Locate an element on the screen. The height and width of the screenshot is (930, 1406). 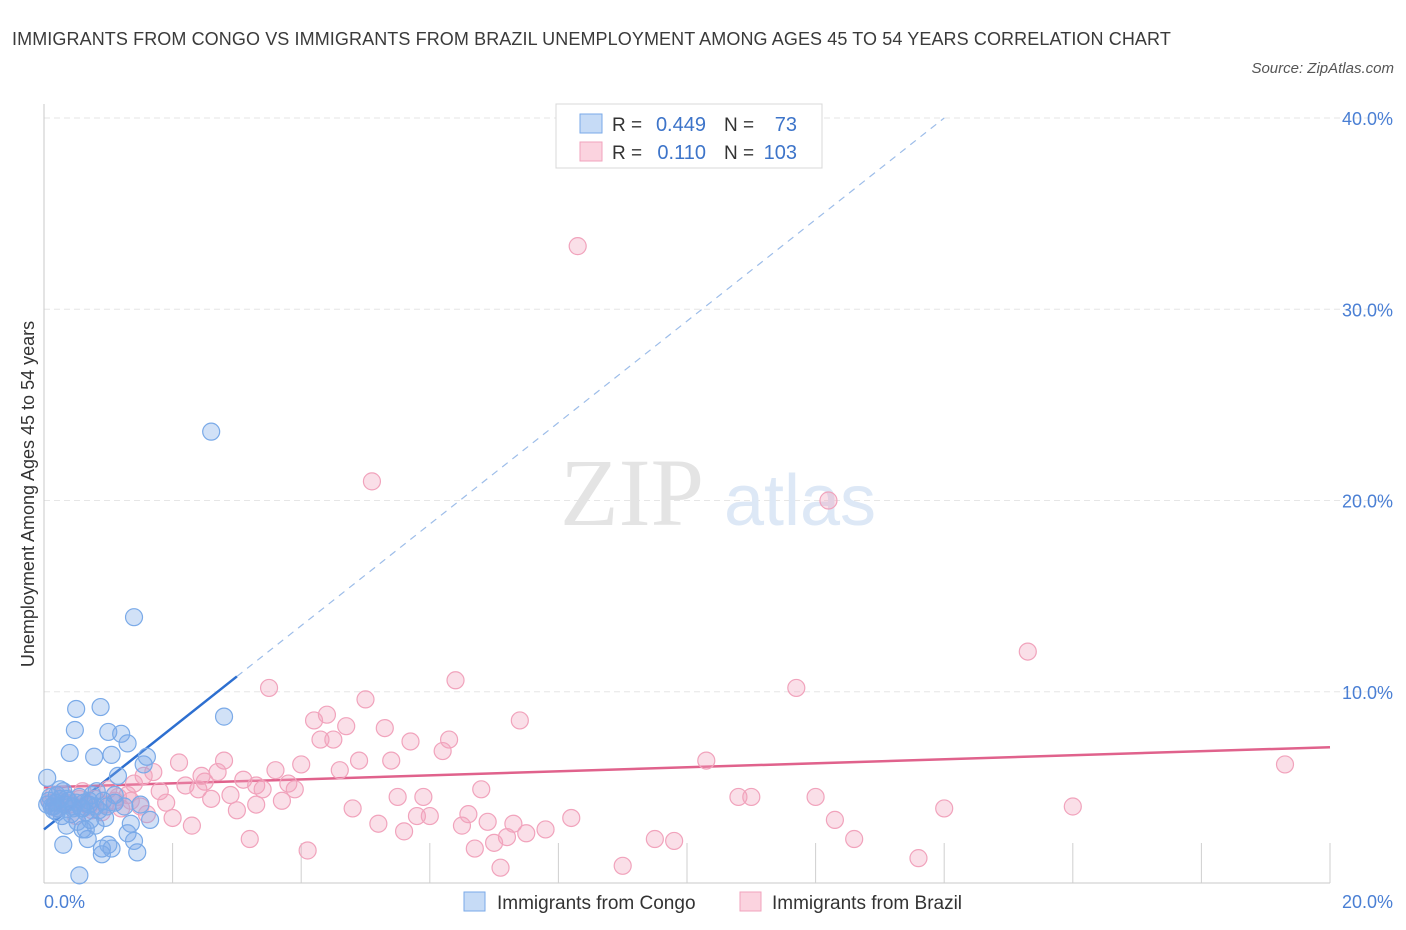
bottom-legend-brazil-swatch is located at coordinates (750, 901).